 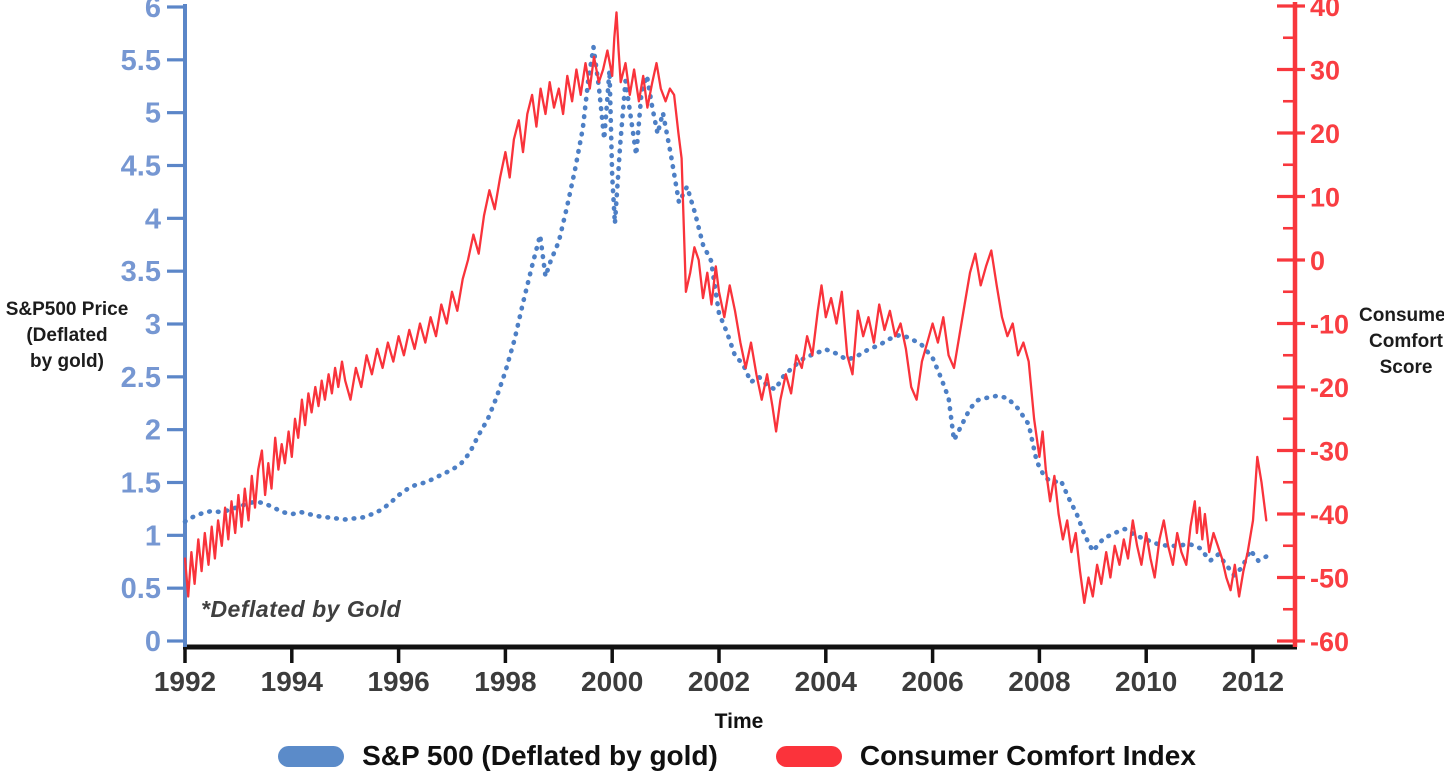 What do you see at coordinates (932, 681) in the screenshot?
I see `x-axis-tick-label: 2006` at bounding box center [932, 681].